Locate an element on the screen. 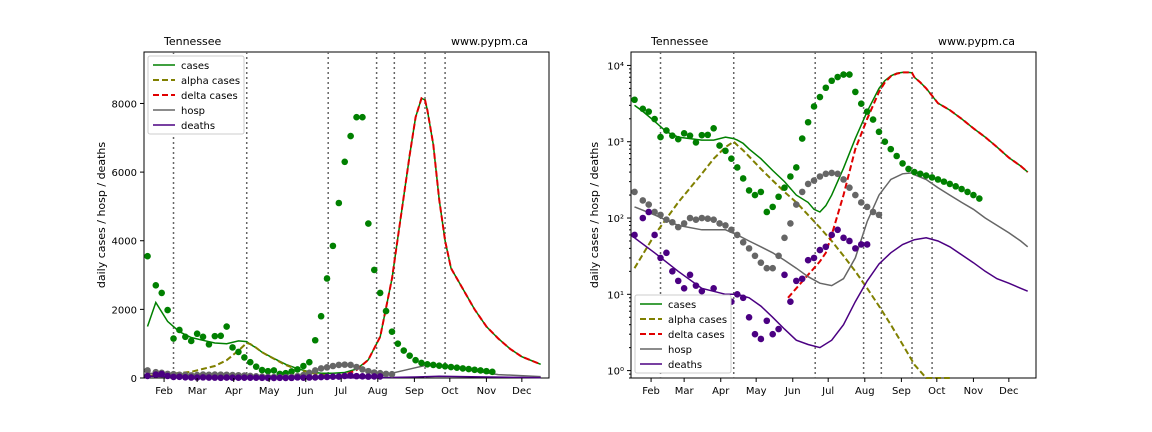 This screenshot has height=432, width=1152. right-y-axis-label: daily cases / hosp / deaths is located at coordinates (594, 215).